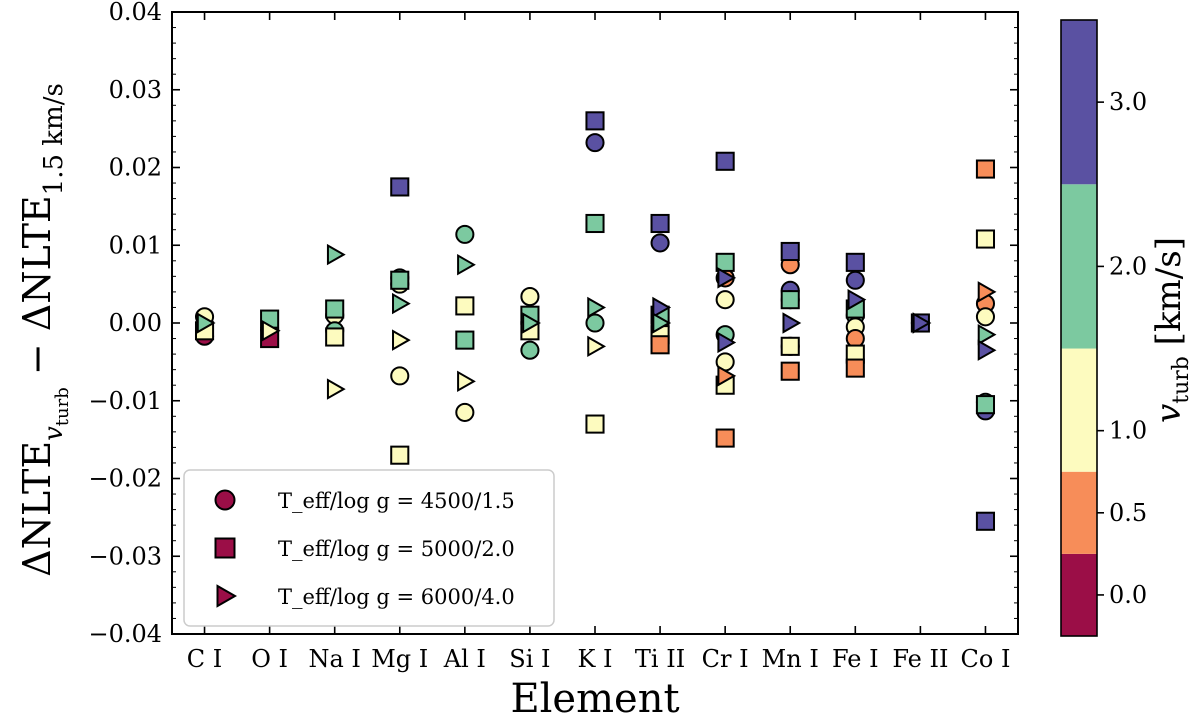 Image resolution: width=1200 pixels, height=726 pixels. I want to click on y-tick-label: 0.01, so click(135, 245).